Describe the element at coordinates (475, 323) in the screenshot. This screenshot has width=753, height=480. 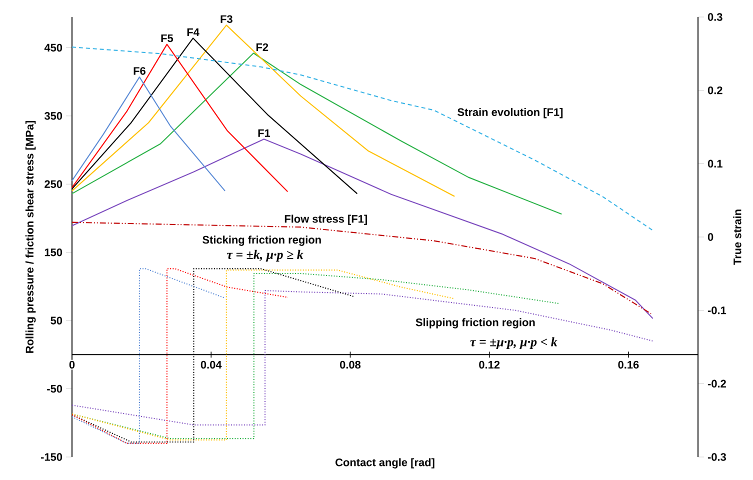
I see `annotation: Slipping friction region` at that location.